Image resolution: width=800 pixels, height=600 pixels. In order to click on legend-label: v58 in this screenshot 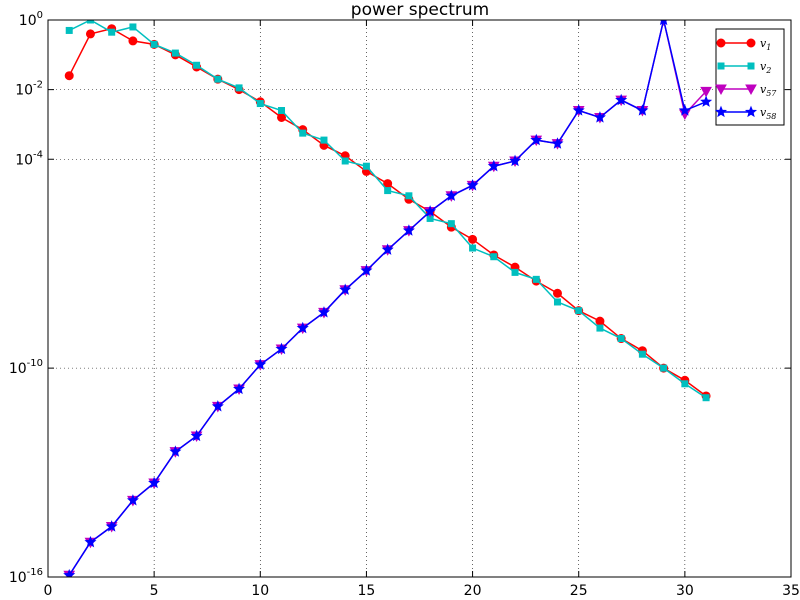, I will do `click(768, 113)`.